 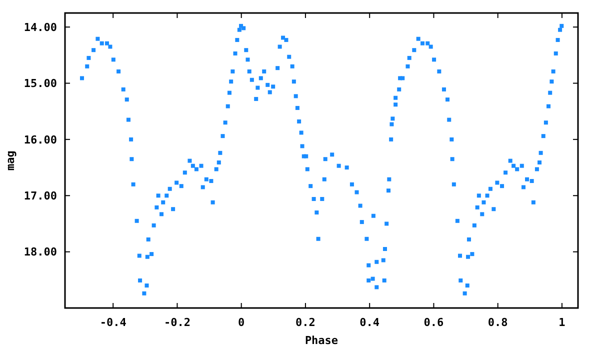 I want to click on x-tick-label: 0, so click(x=241, y=322).